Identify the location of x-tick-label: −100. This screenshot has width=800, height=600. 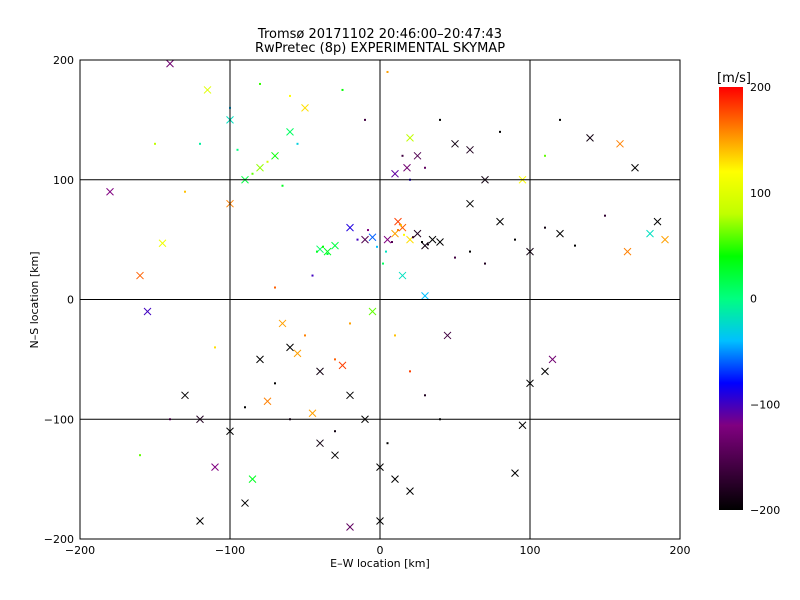
(230, 550).